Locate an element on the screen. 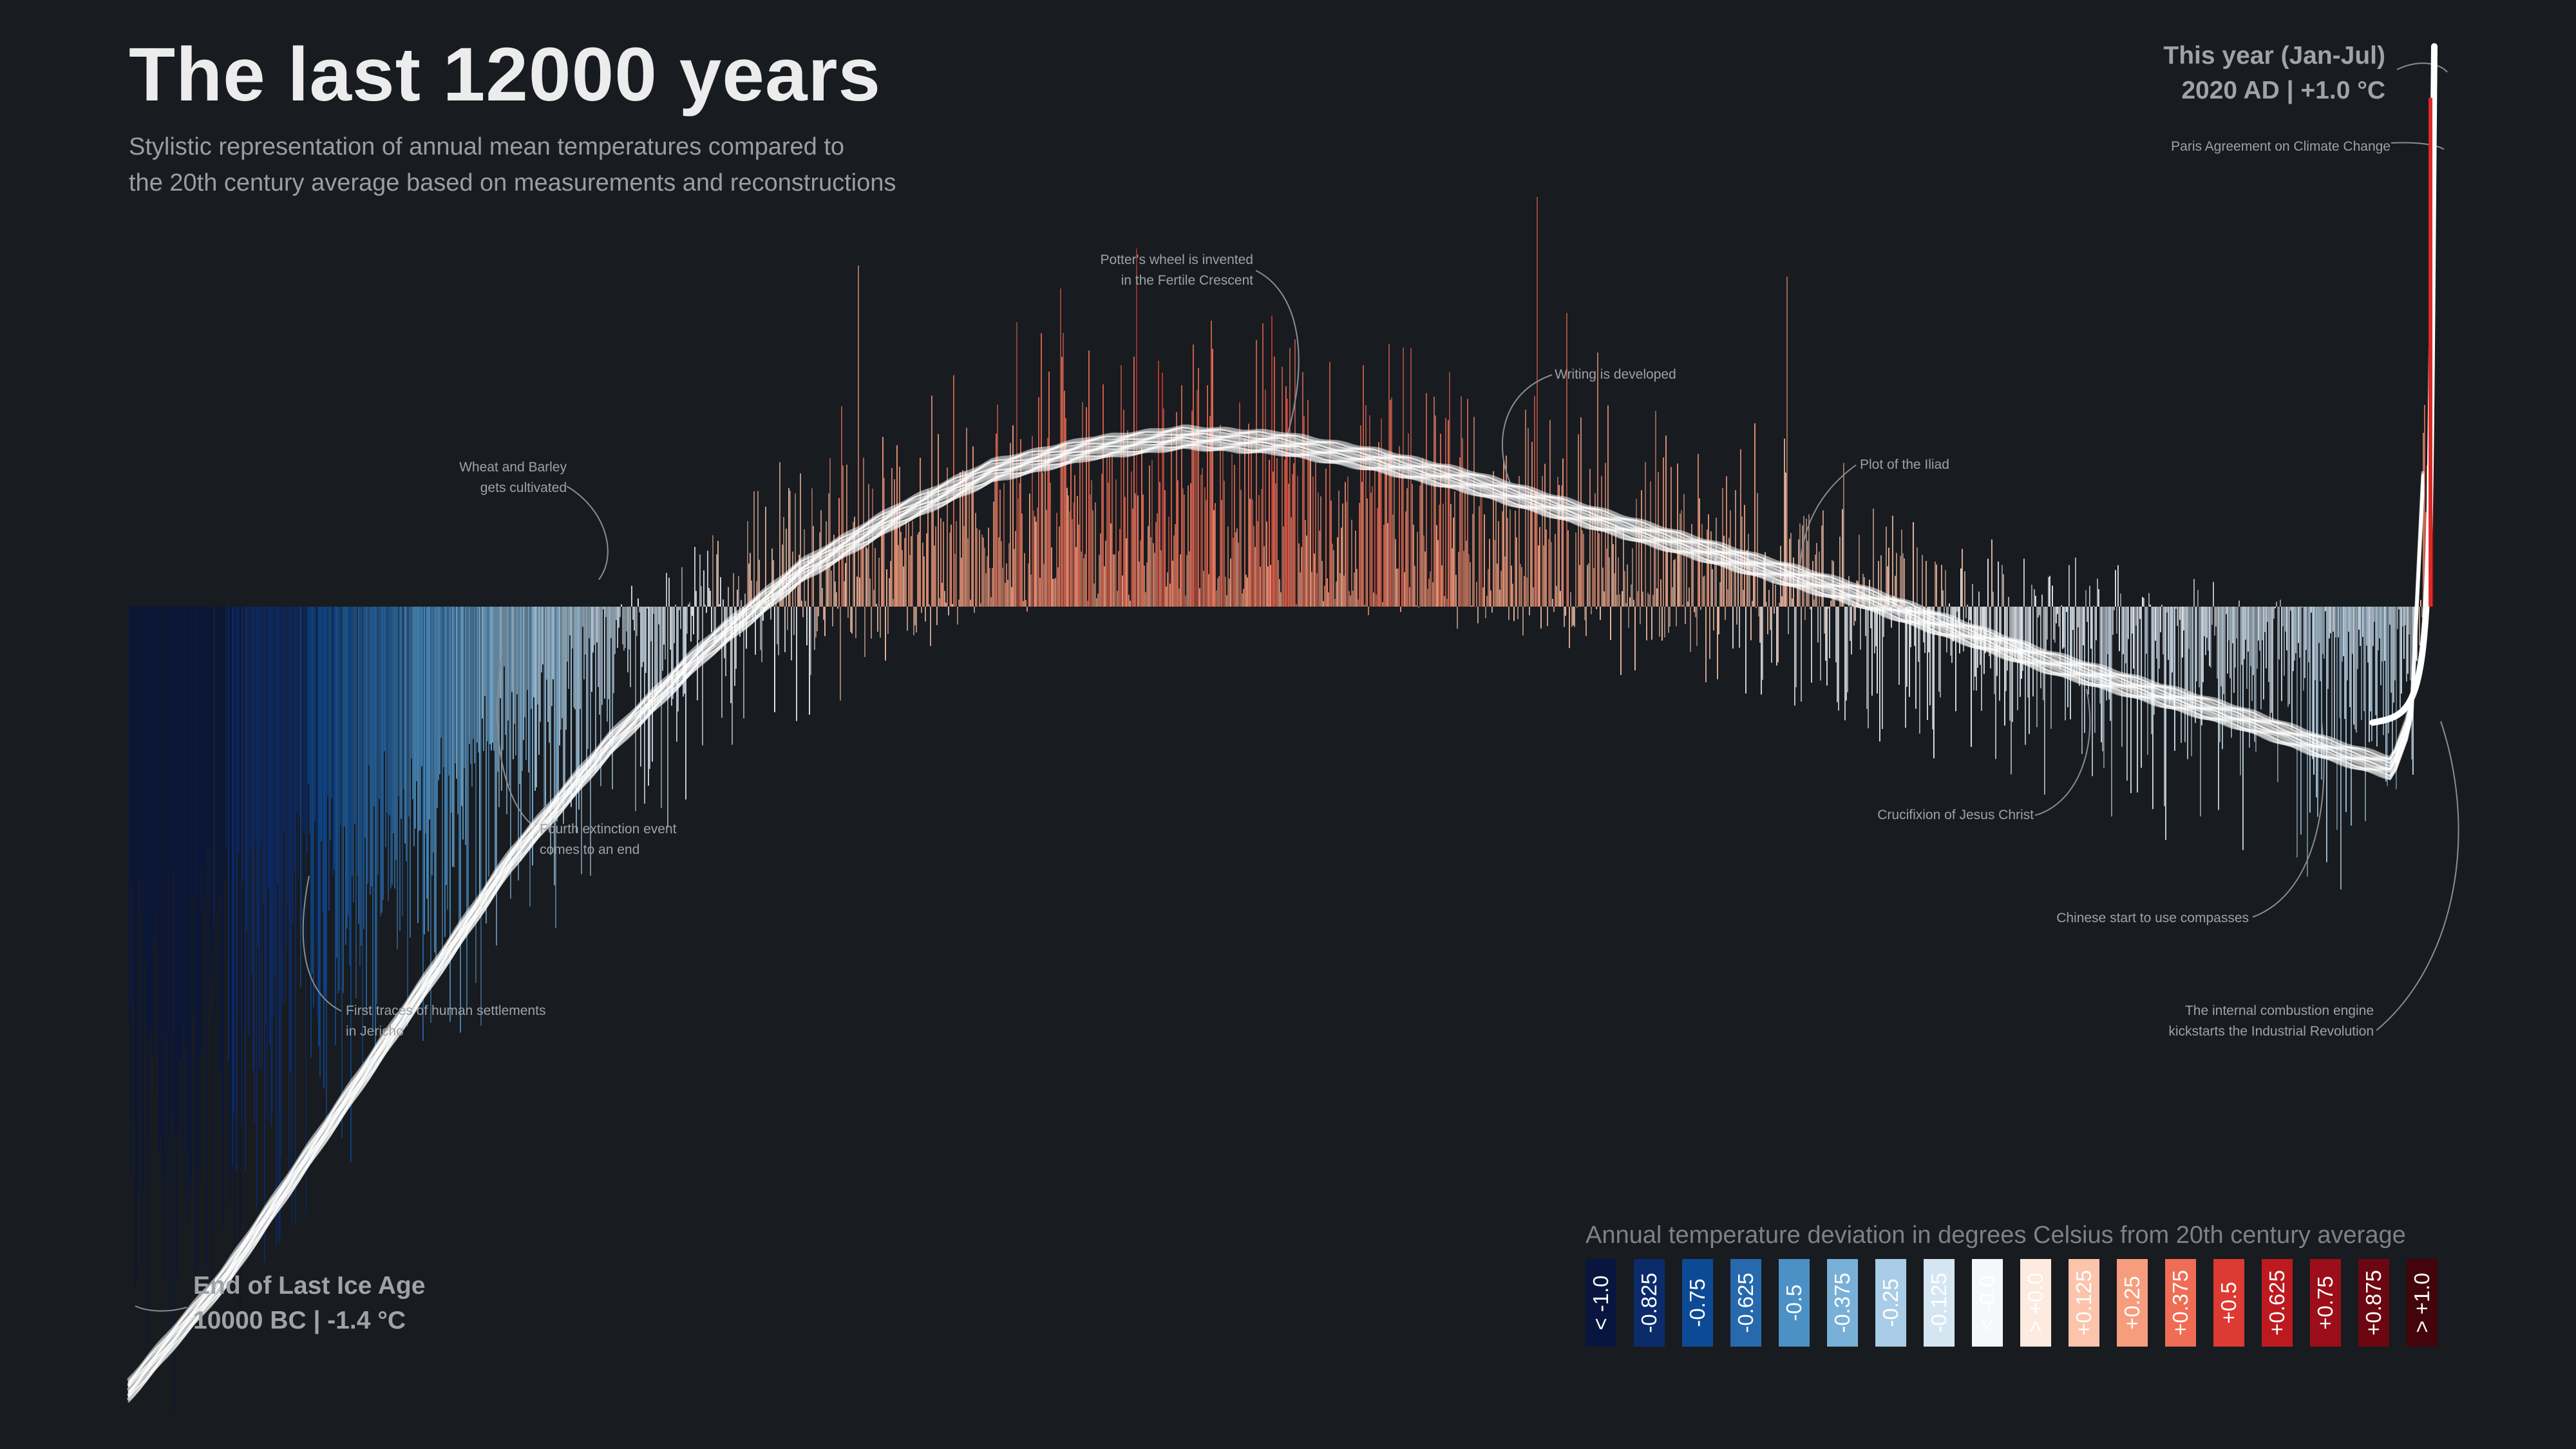 Image resolution: width=2576 pixels, height=1449 pixels. legend-label: +0.5 is located at coordinates (2229, 1303).